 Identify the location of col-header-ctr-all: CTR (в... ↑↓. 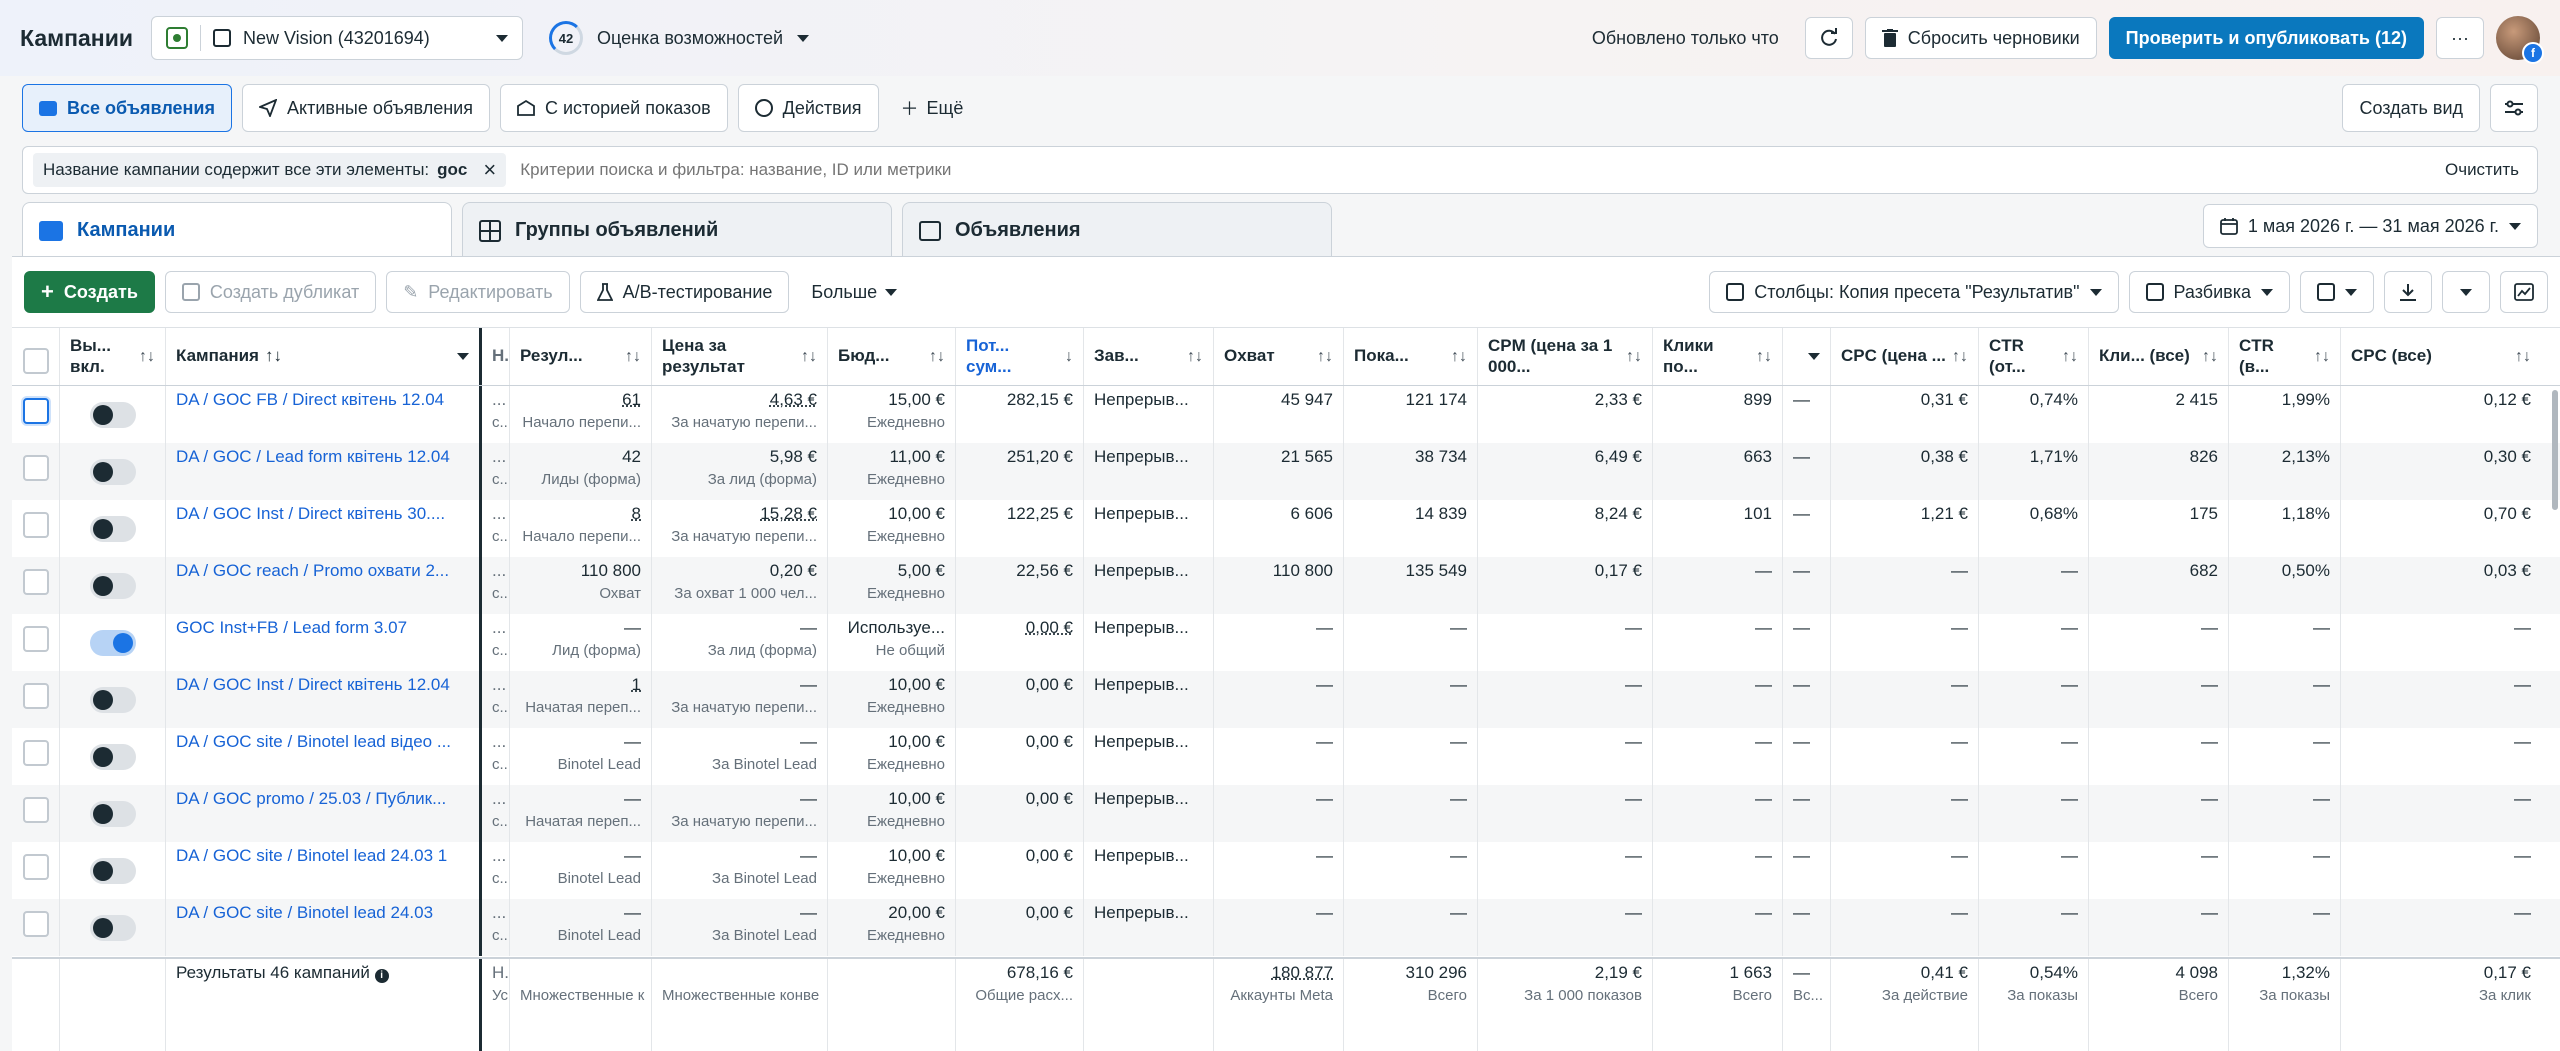
(2285, 356).